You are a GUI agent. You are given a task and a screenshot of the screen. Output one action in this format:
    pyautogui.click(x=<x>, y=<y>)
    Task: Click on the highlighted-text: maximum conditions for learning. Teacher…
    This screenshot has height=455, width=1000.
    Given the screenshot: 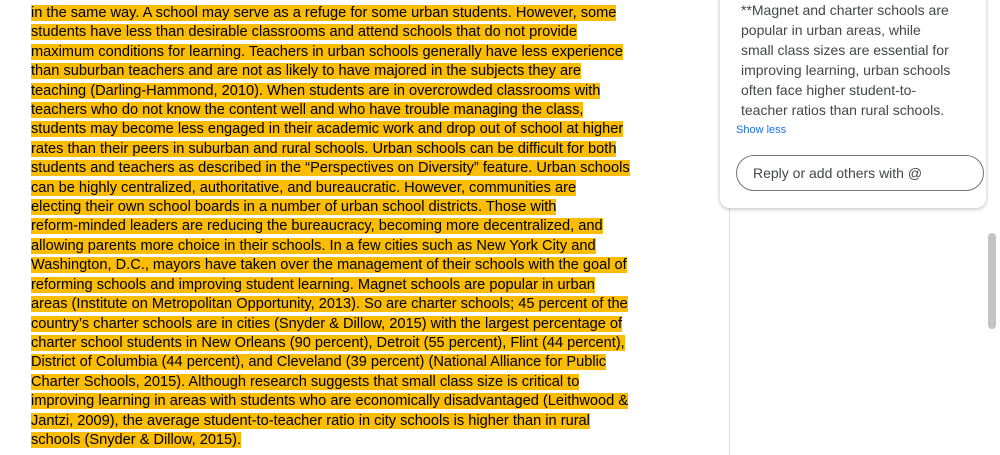 What is the action you would take?
    pyautogui.click(x=327, y=51)
    